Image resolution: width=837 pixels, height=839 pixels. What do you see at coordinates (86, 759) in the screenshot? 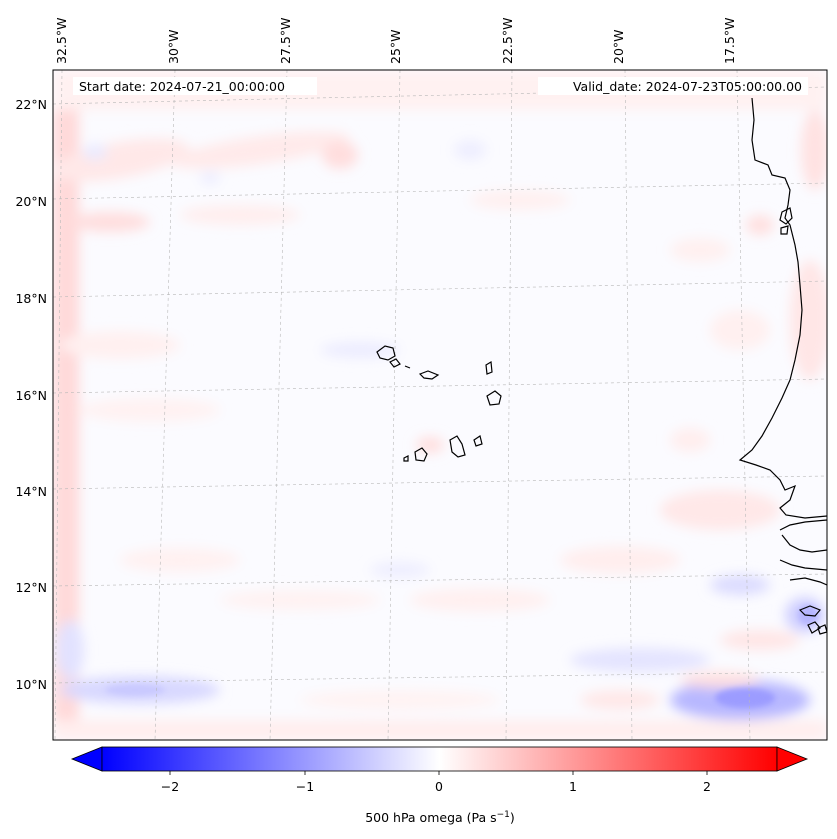
I see `colorbar-min-extend` at bounding box center [86, 759].